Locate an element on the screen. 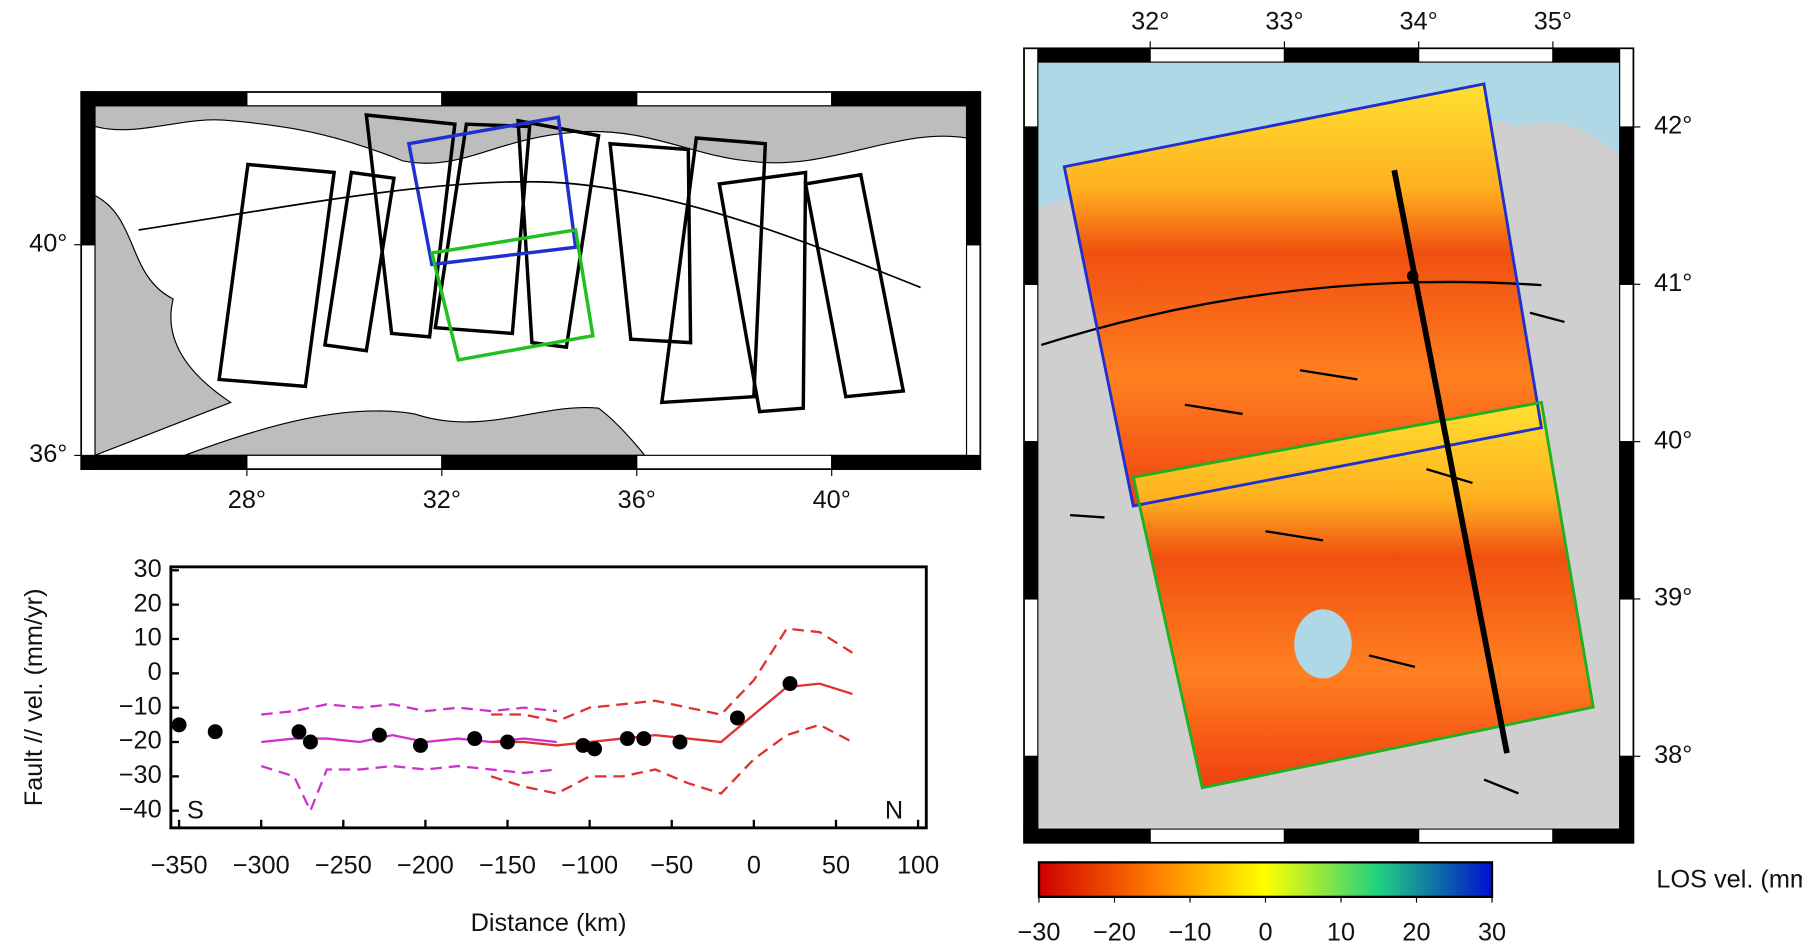 Image resolution: width=1802 pixels, height=944 pixels. x-tick-label: 36° is located at coordinates (637, 500).